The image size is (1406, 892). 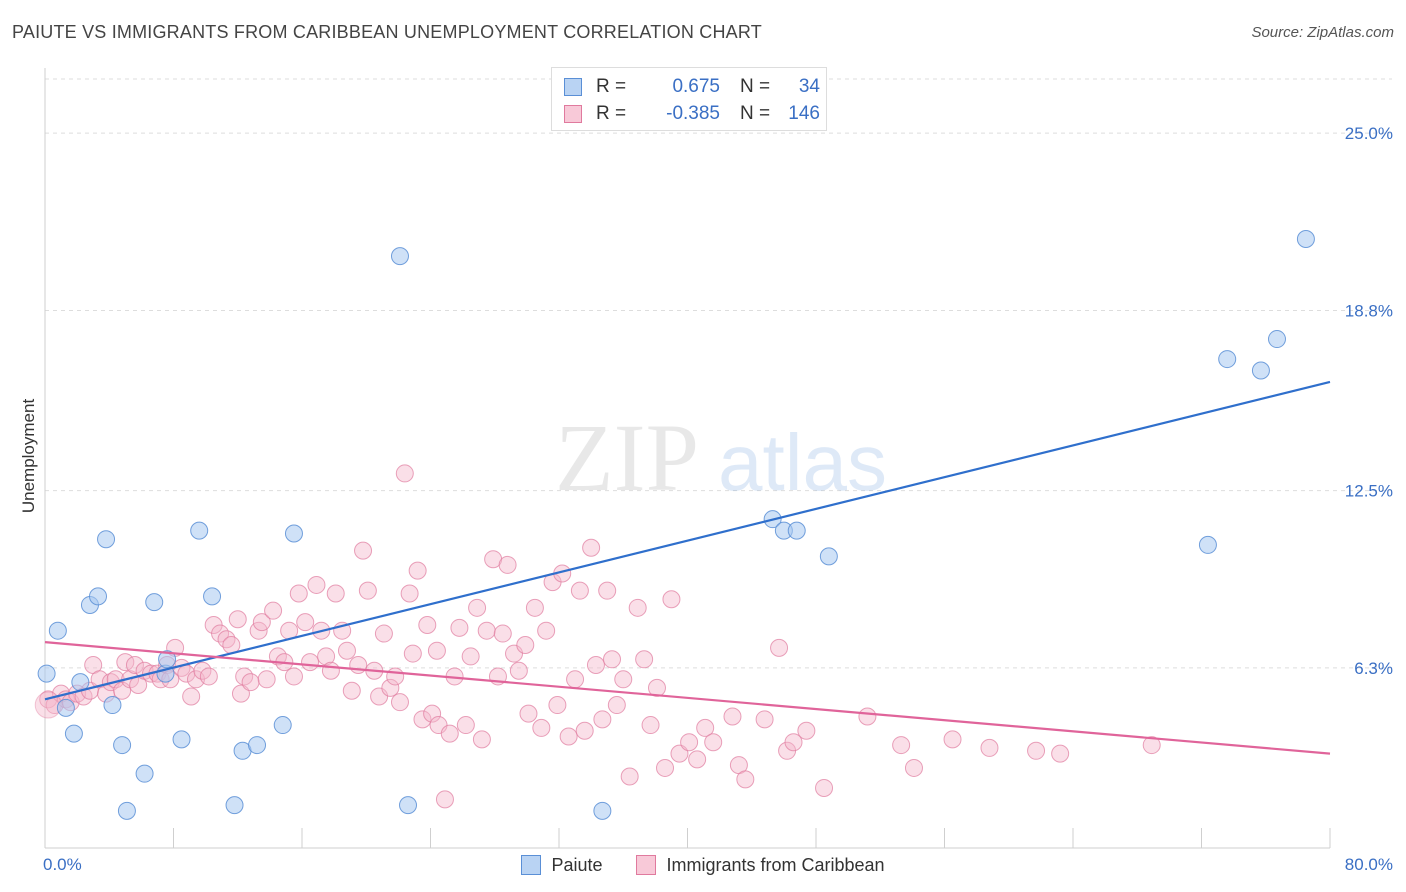 What do you see at coordinates (573, 114) in the screenshot?
I see `legend-swatch-caribbean` at bounding box center [573, 114].